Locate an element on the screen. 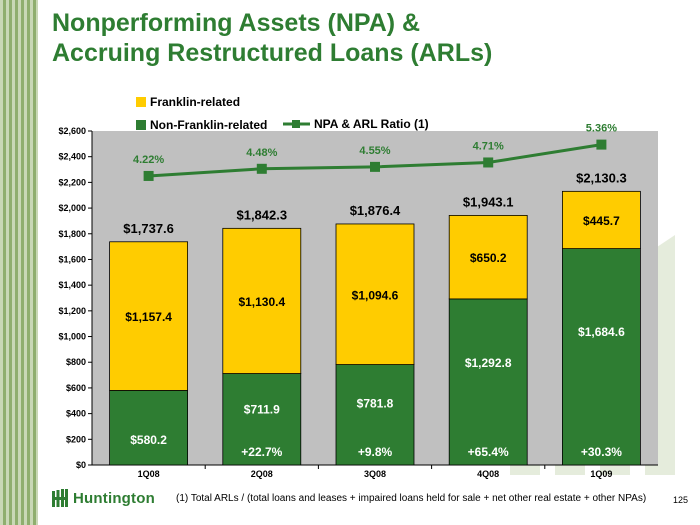 Image resolution: width=700 pixels, height=525 pixels. ratio-label: 4.22% is located at coordinates (148, 160).